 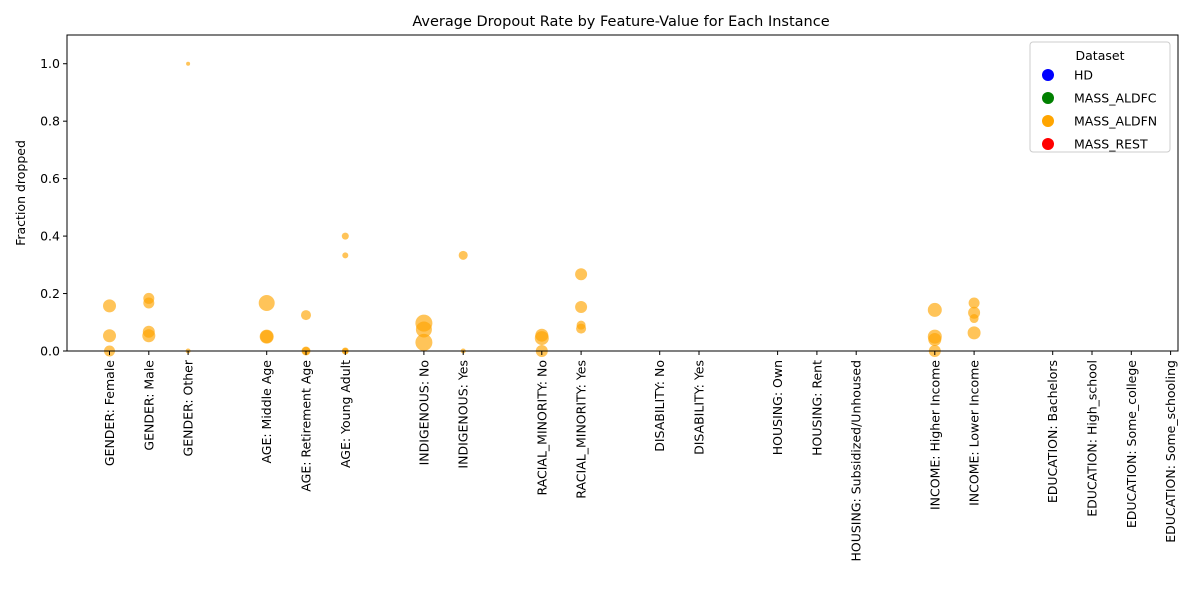 I want to click on x-tick-label: GENDER: Other, so click(x=188, y=407).